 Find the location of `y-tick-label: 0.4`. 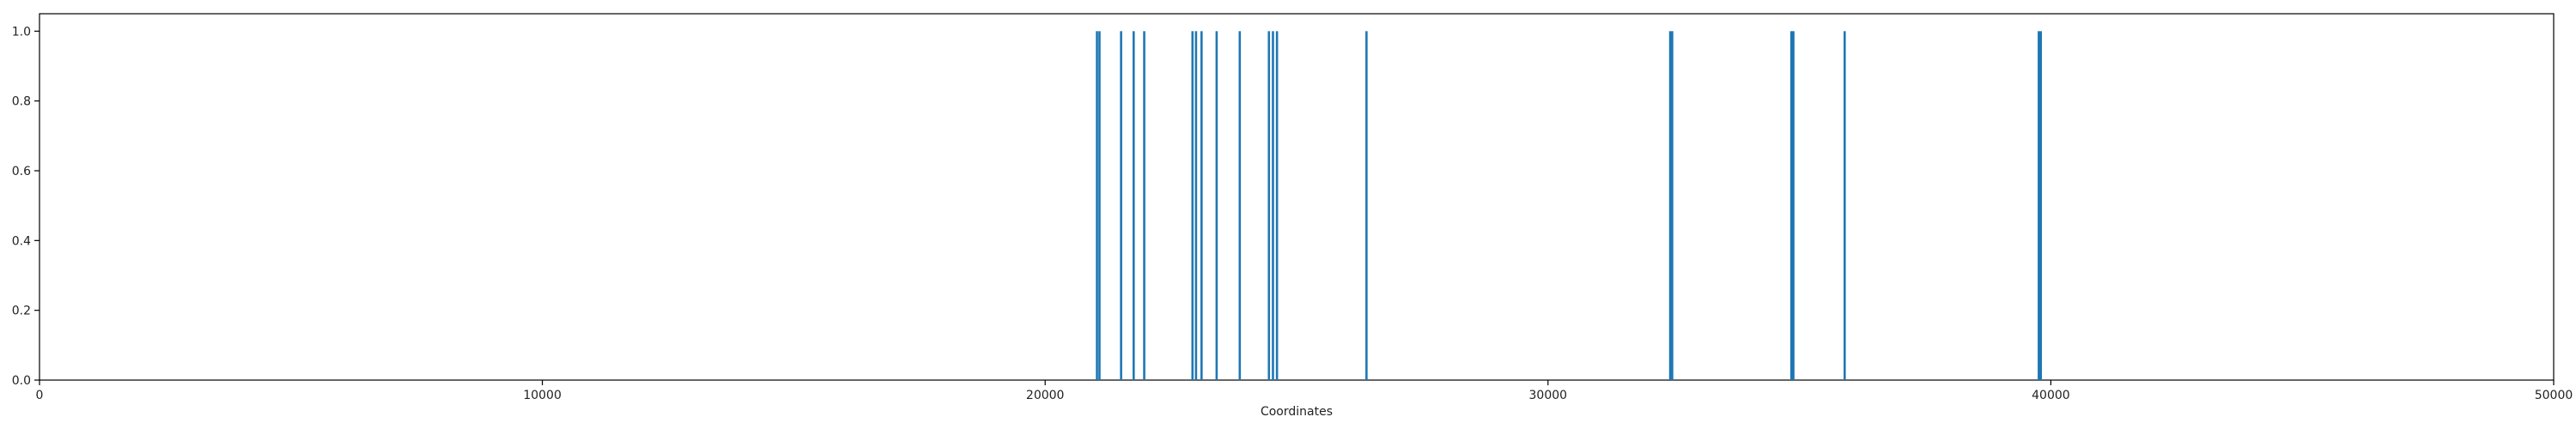

y-tick-label: 0.4 is located at coordinates (21, 241).